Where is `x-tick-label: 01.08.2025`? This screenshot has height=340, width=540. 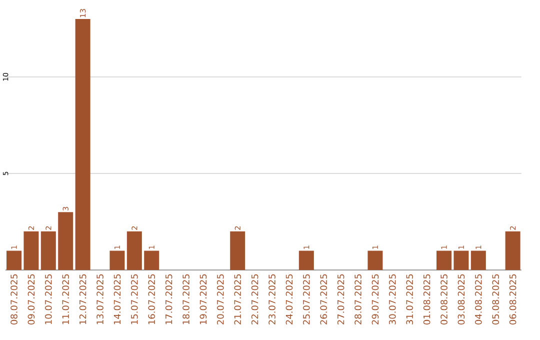 x-tick-label: 01.08.2025 is located at coordinates (426, 299).